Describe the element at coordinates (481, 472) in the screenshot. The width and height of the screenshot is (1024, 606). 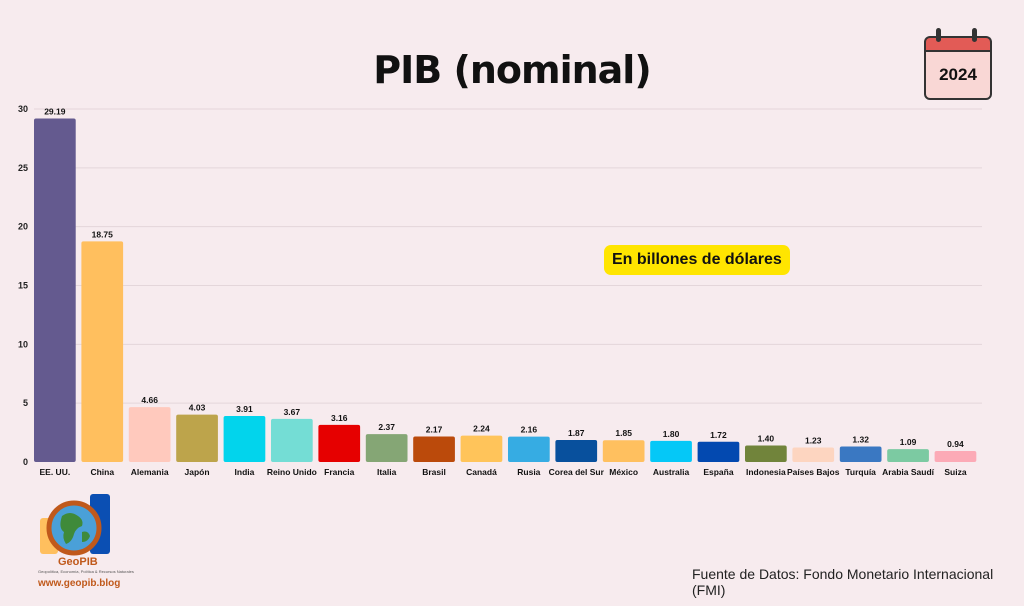
I see `x-tick-label: Canadá` at that location.